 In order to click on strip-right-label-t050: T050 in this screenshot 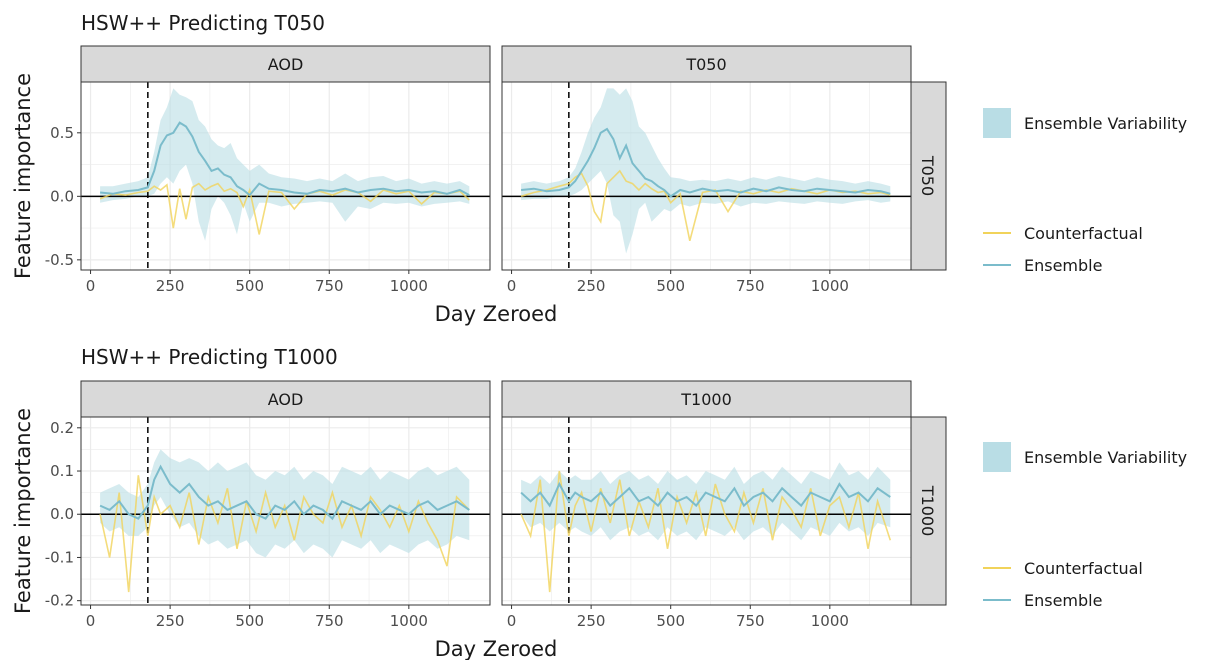, I will do `click(927, 175)`.